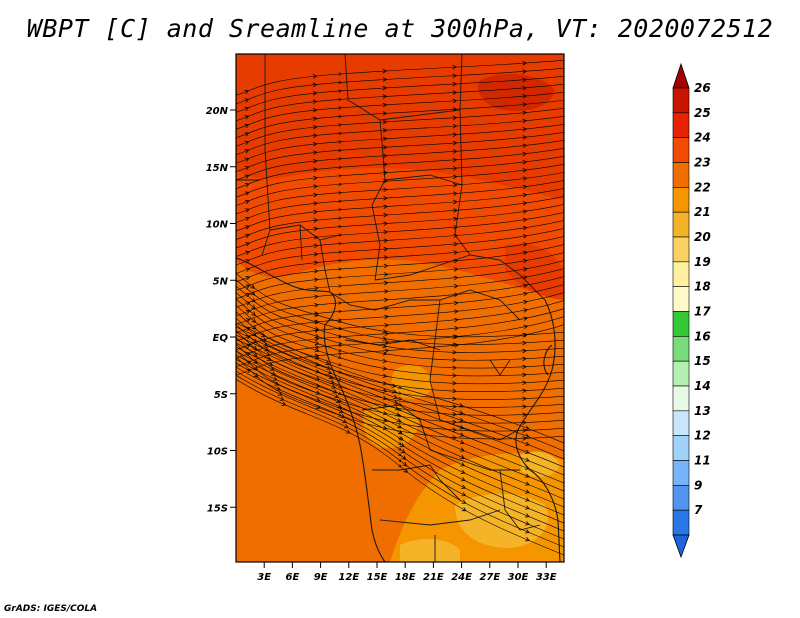  What do you see at coordinates (221, 395) in the screenshot?
I see `lat-tick-label: 5S` at bounding box center [221, 395].